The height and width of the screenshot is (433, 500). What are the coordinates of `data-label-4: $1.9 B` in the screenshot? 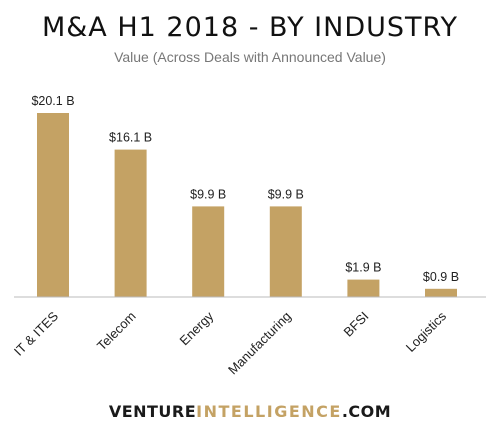 It's located at (363, 268).